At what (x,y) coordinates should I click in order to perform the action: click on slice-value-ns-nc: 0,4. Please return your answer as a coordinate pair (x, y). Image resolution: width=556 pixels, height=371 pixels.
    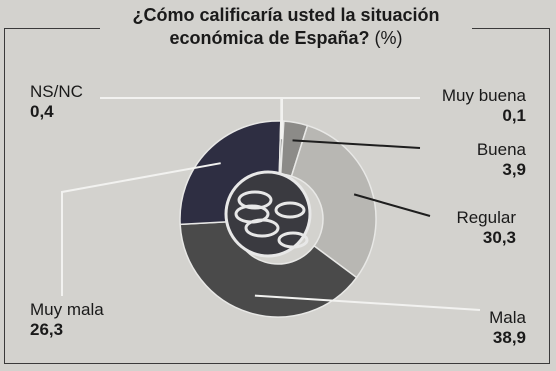
    Looking at the image, I should click on (42, 111).